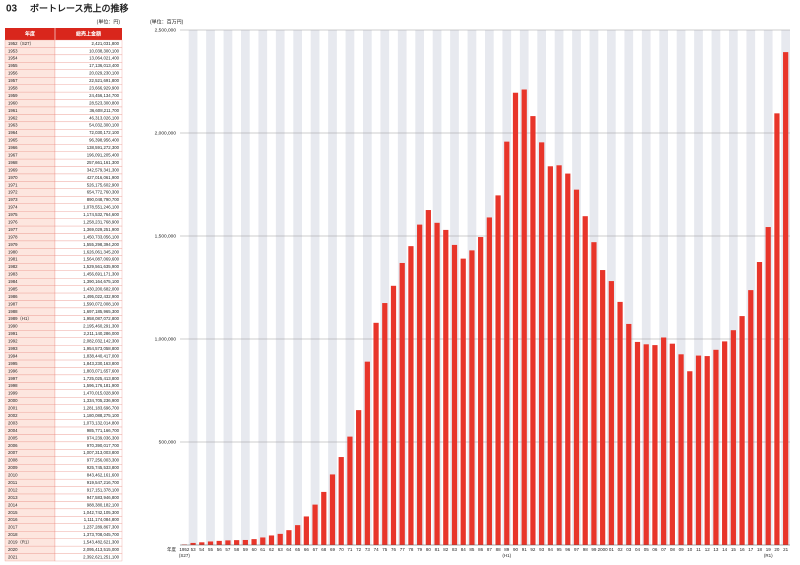  What do you see at coordinates (13, 534) in the screenshot?
I see `table-year: 2018` at bounding box center [13, 534].